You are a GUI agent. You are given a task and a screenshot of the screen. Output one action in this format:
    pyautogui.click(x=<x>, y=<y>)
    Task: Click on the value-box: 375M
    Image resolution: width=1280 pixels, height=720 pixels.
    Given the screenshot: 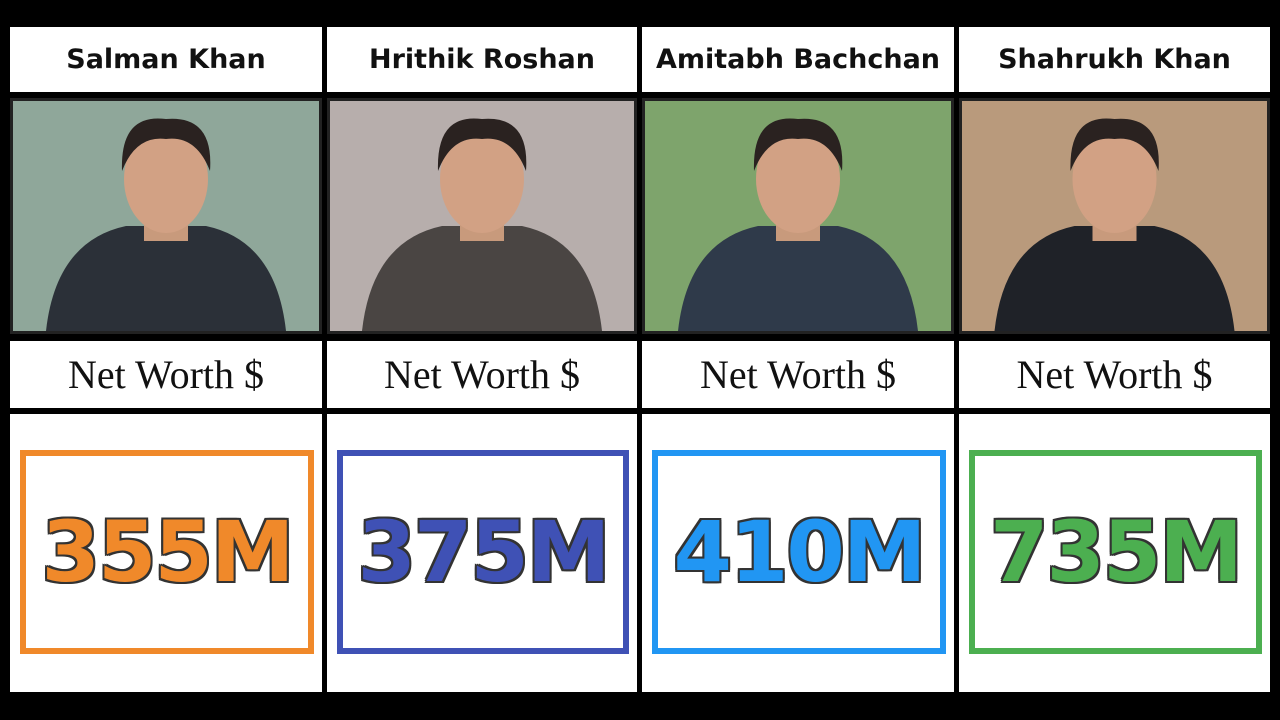 What is the action you would take?
    pyautogui.click(x=483, y=552)
    